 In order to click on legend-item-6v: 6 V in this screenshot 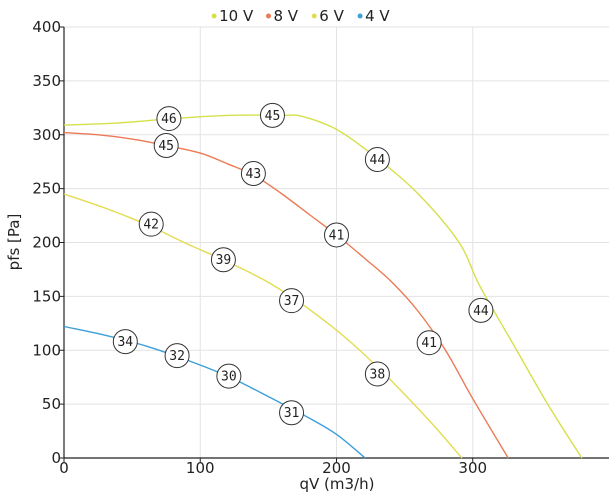, I will do `click(328, 16)`.